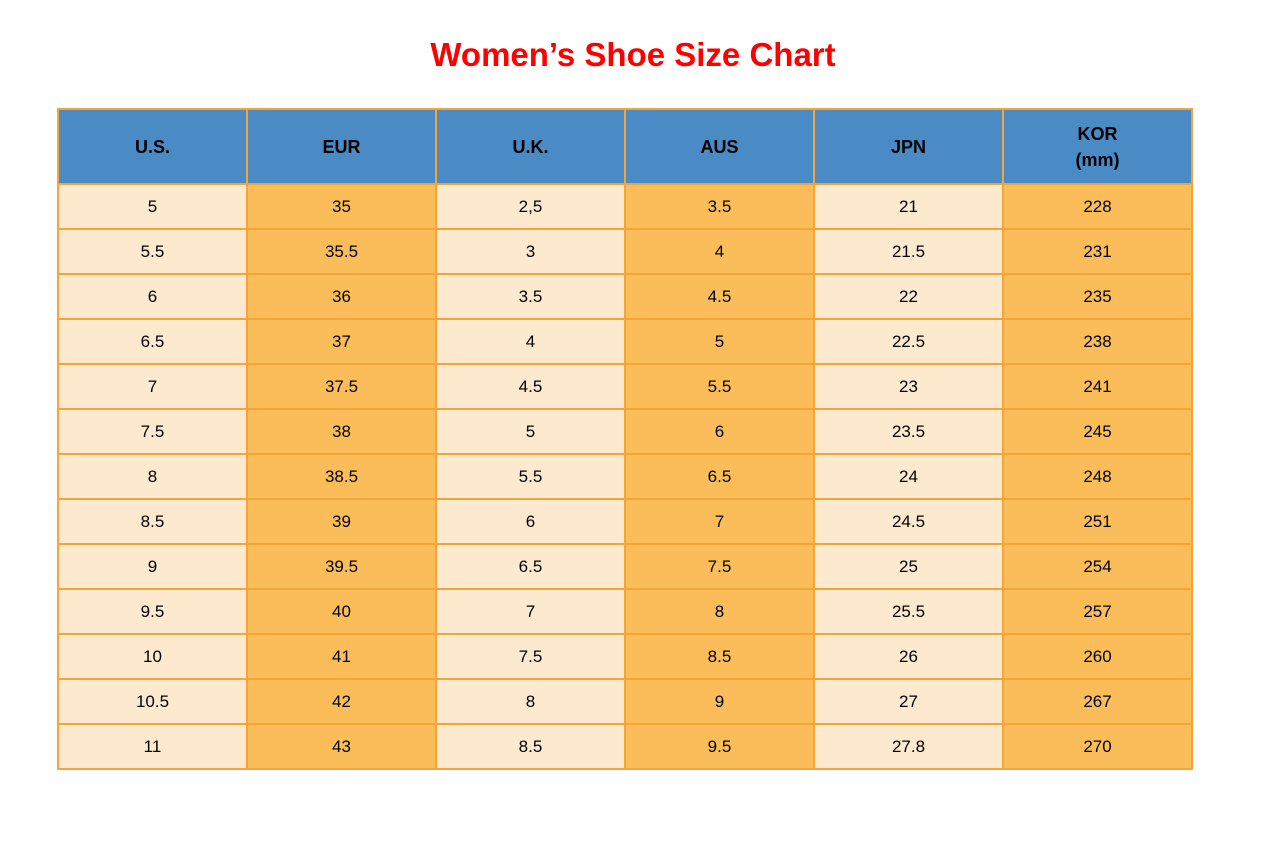  I want to click on table-cell: 26, so click(908, 656).